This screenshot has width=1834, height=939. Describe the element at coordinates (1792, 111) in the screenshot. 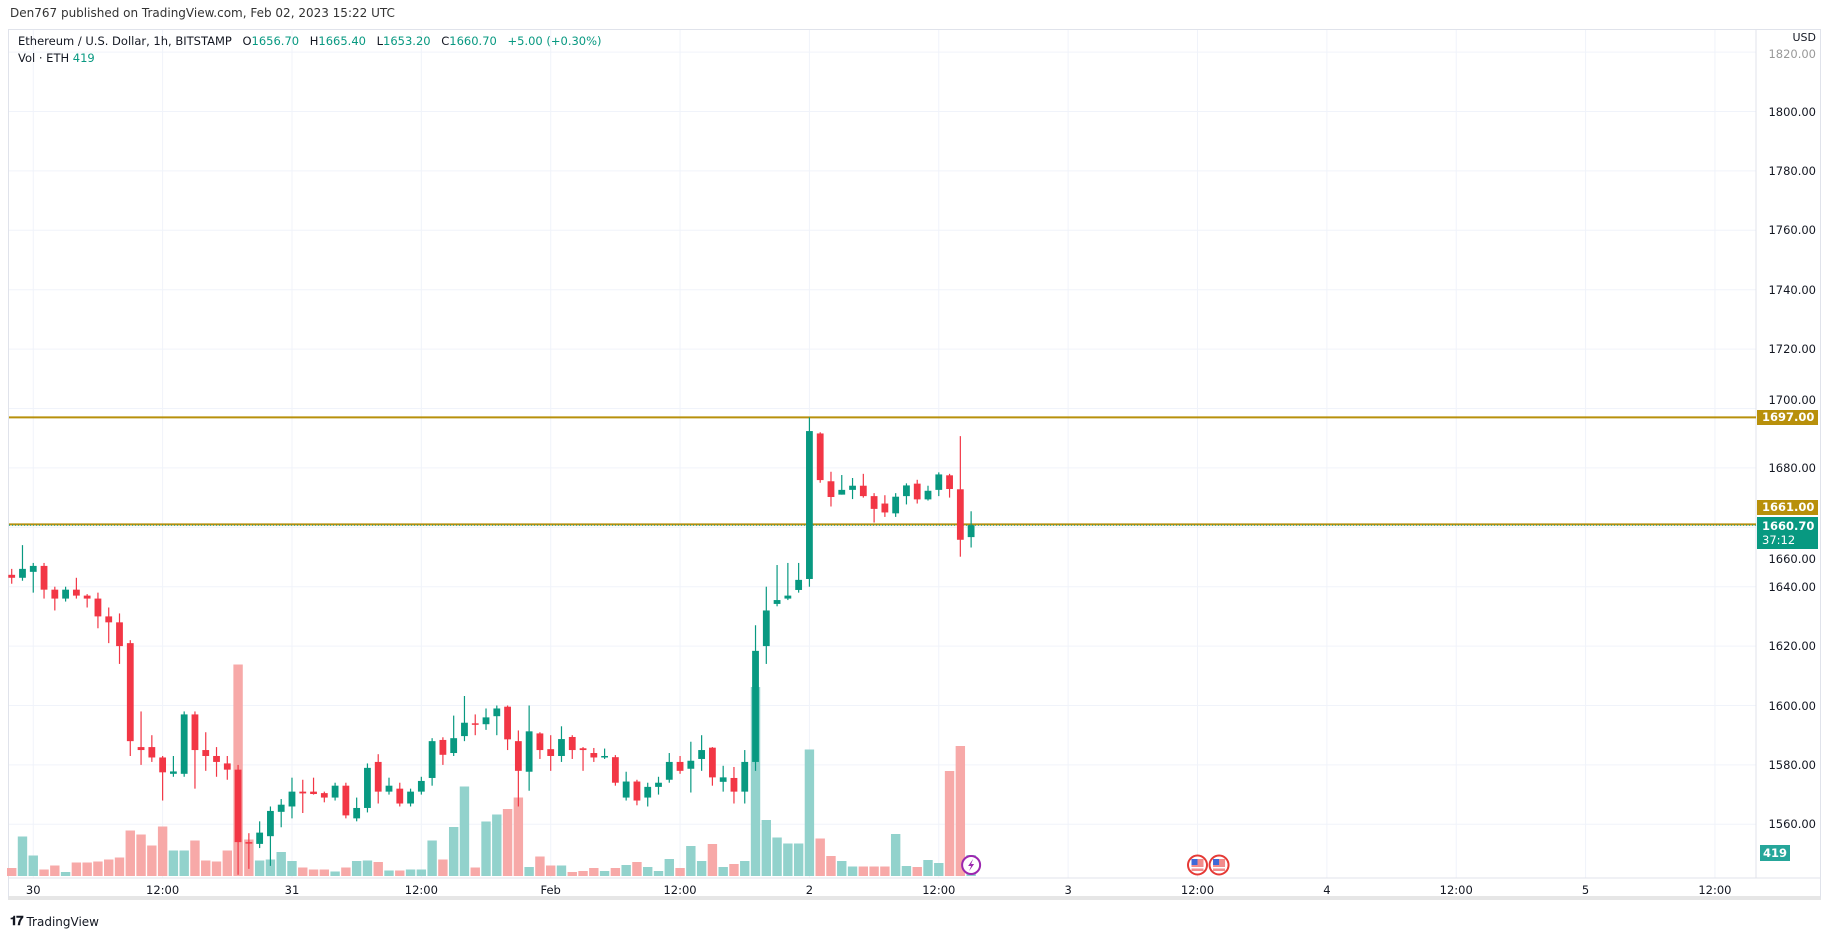

I see `price-tick-label: 1800.00` at that location.